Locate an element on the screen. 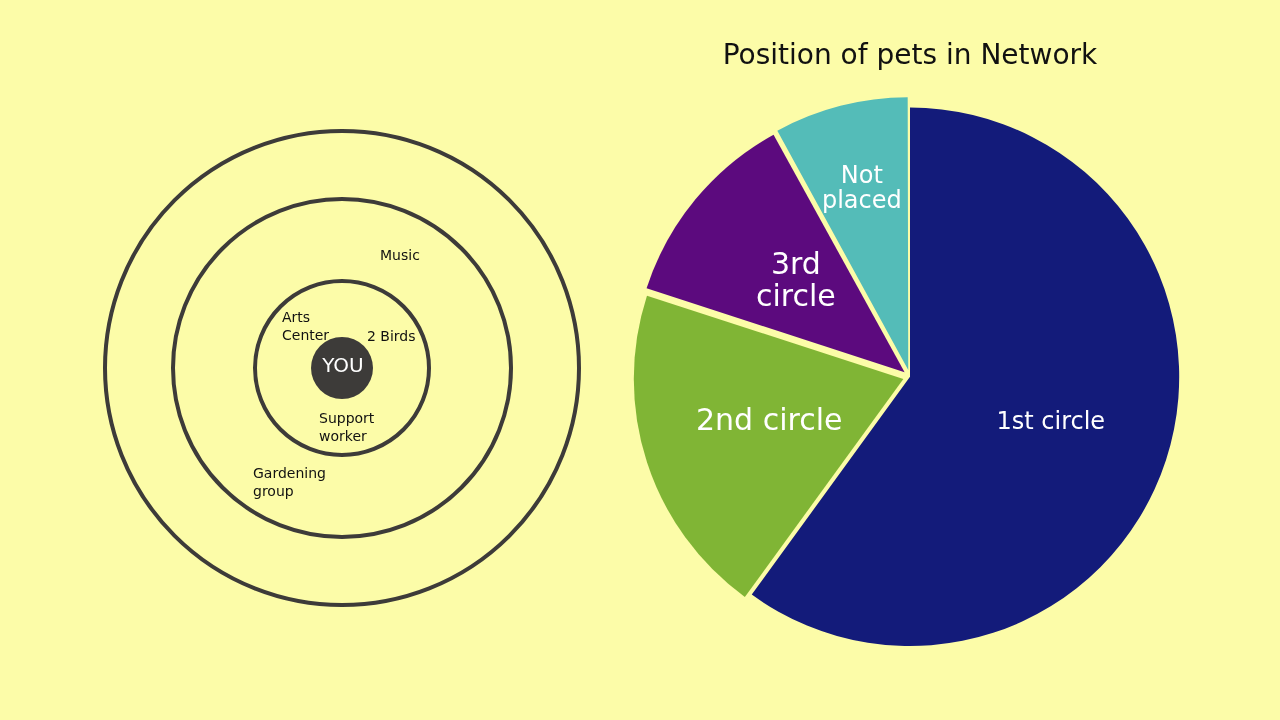 This screenshot has height=720, width=1280. slice-label: 3rd circle is located at coordinates (796, 279).